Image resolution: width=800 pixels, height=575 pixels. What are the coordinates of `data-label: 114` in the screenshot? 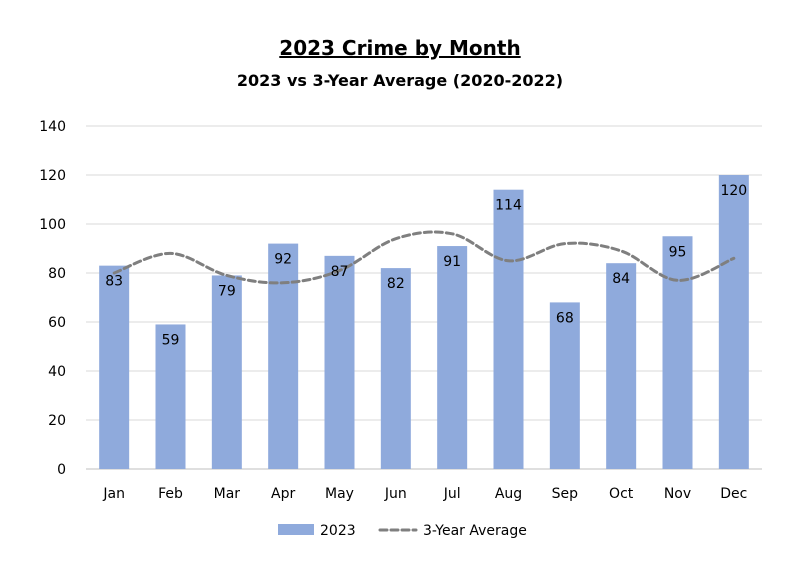 It's located at (508, 206).